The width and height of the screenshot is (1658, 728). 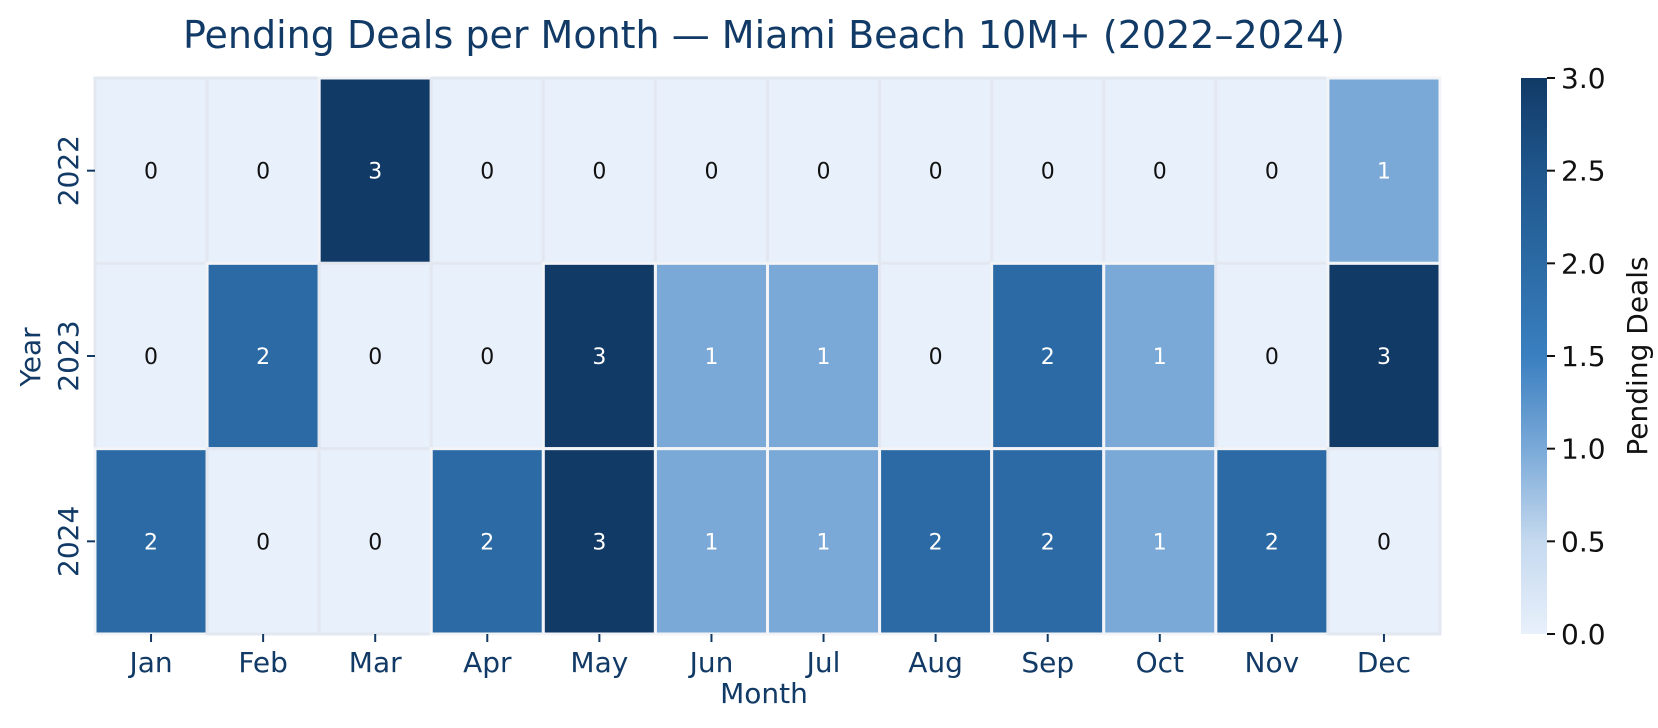 I want to click on colorbar-tick-label: 2.0, so click(x=1583, y=263).